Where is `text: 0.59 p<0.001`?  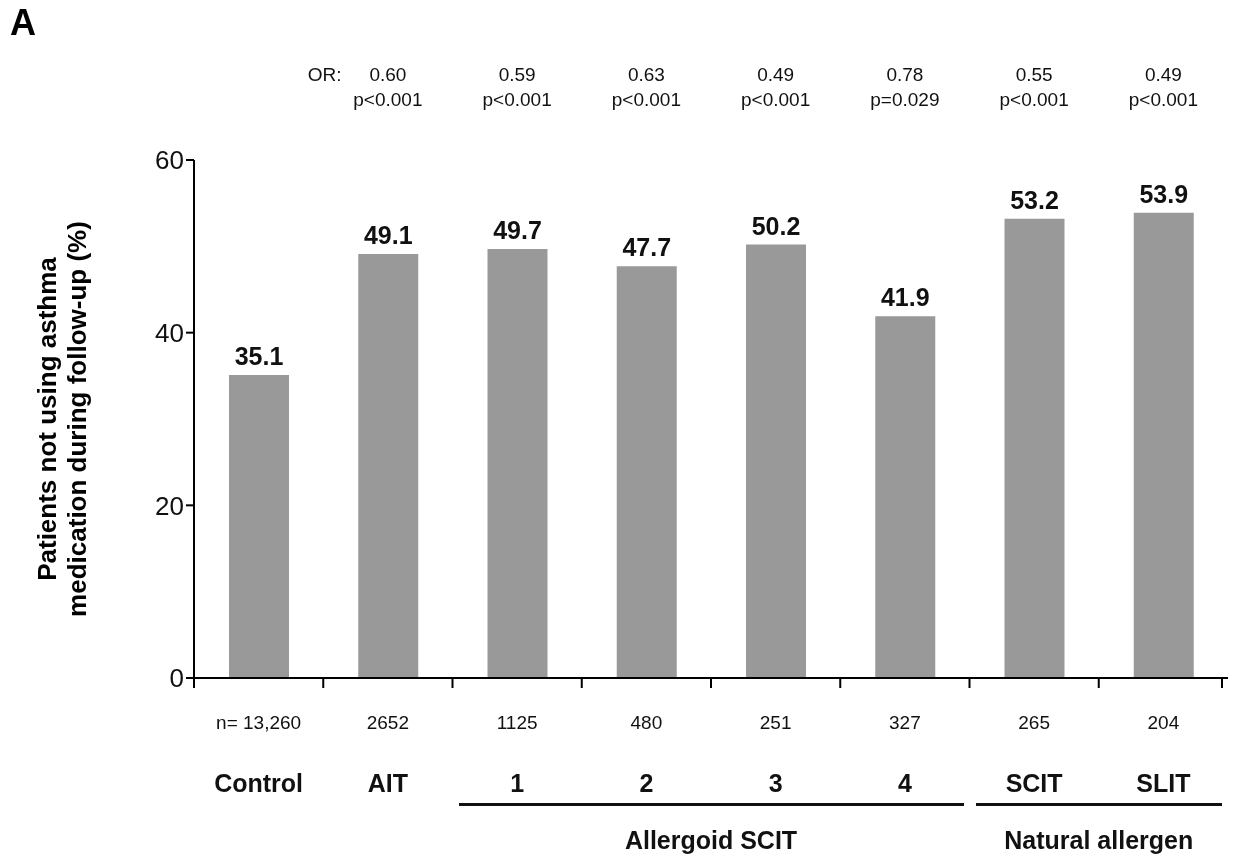
text: 0.59 p<0.001 is located at coordinates (517, 87).